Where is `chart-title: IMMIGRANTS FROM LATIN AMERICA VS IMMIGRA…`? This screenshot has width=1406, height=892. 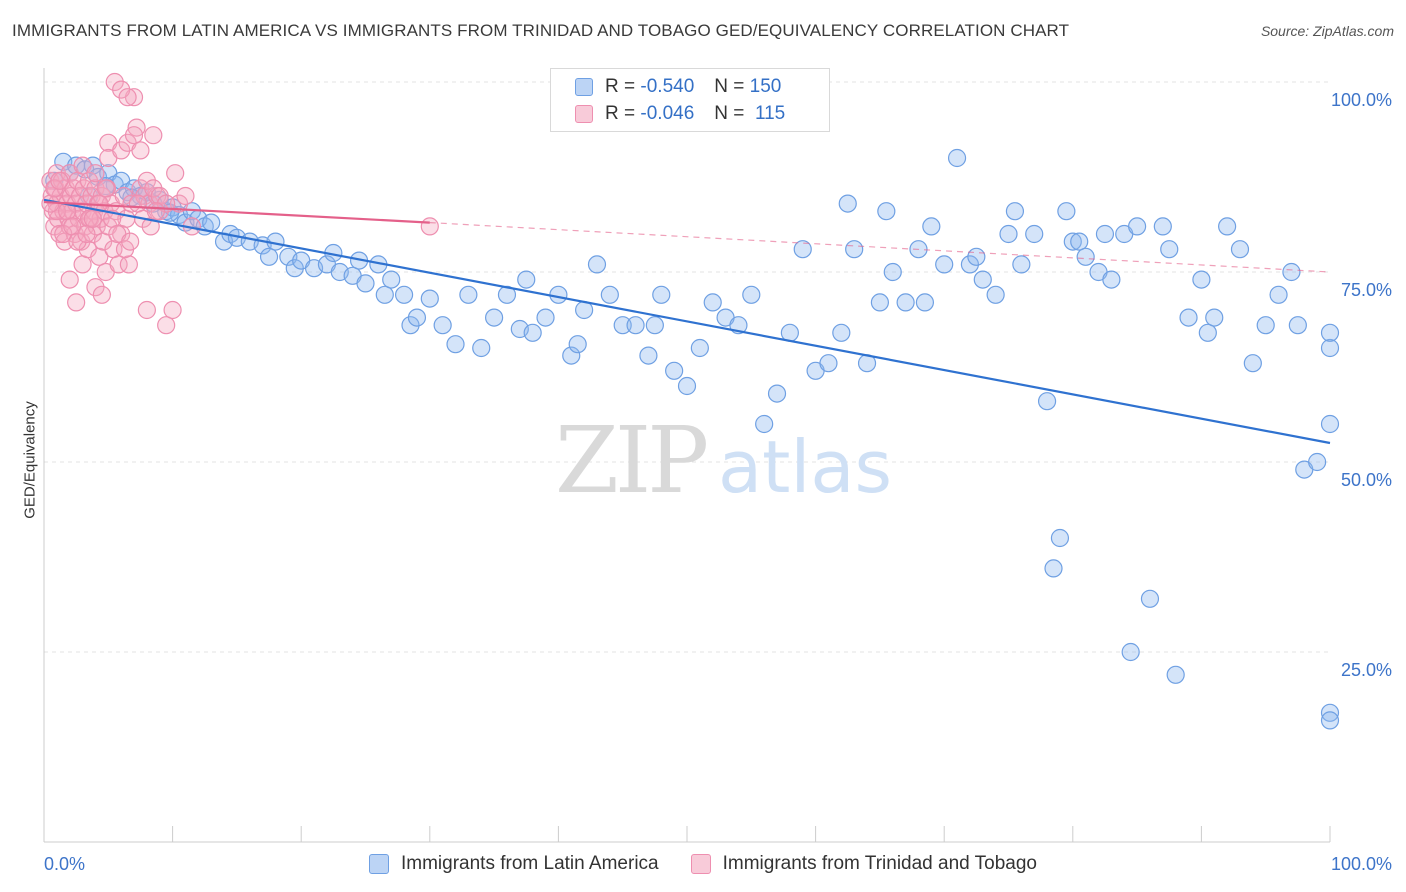 chart-title: IMMIGRANTS FROM LATIN AMERICA VS IMMIGRA… is located at coordinates (541, 30).